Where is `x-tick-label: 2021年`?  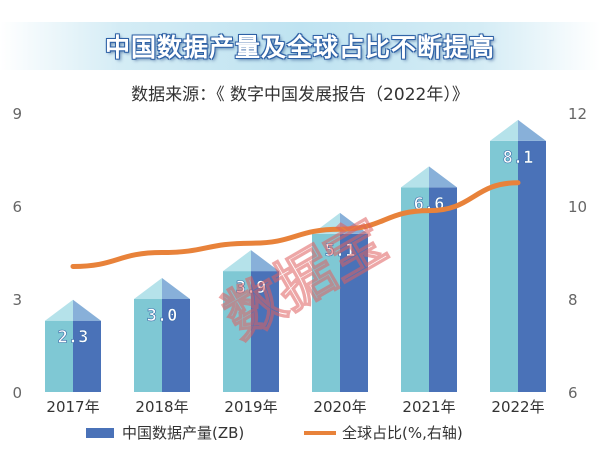 x-tick-label: 2021年 is located at coordinates (428, 407).